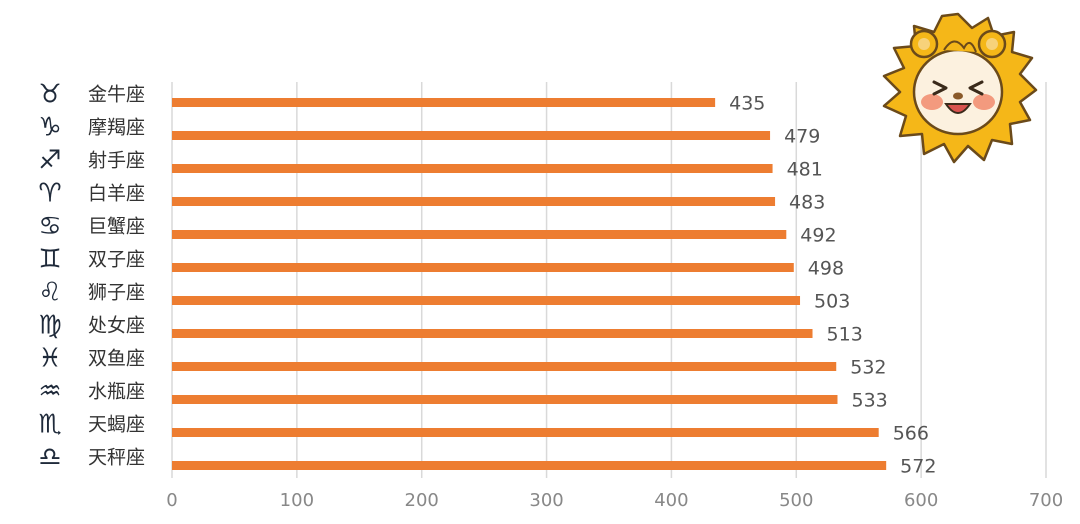 This screenshot has width=1080, height=524. What do you see at coordinates (116, 161) in the screenshot?
I see `category-label: 射手座` at bounding box center [116, 161].